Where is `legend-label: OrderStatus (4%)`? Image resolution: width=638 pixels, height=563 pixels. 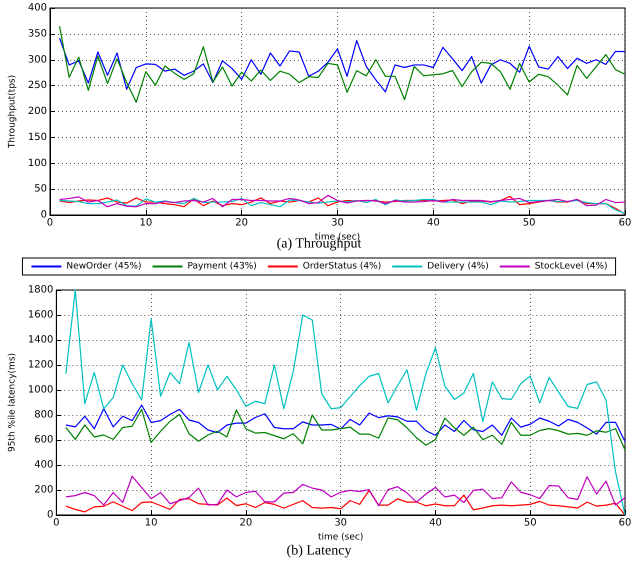
legend-label: OrderStatus (4%) is located at coordinates (342, 267).